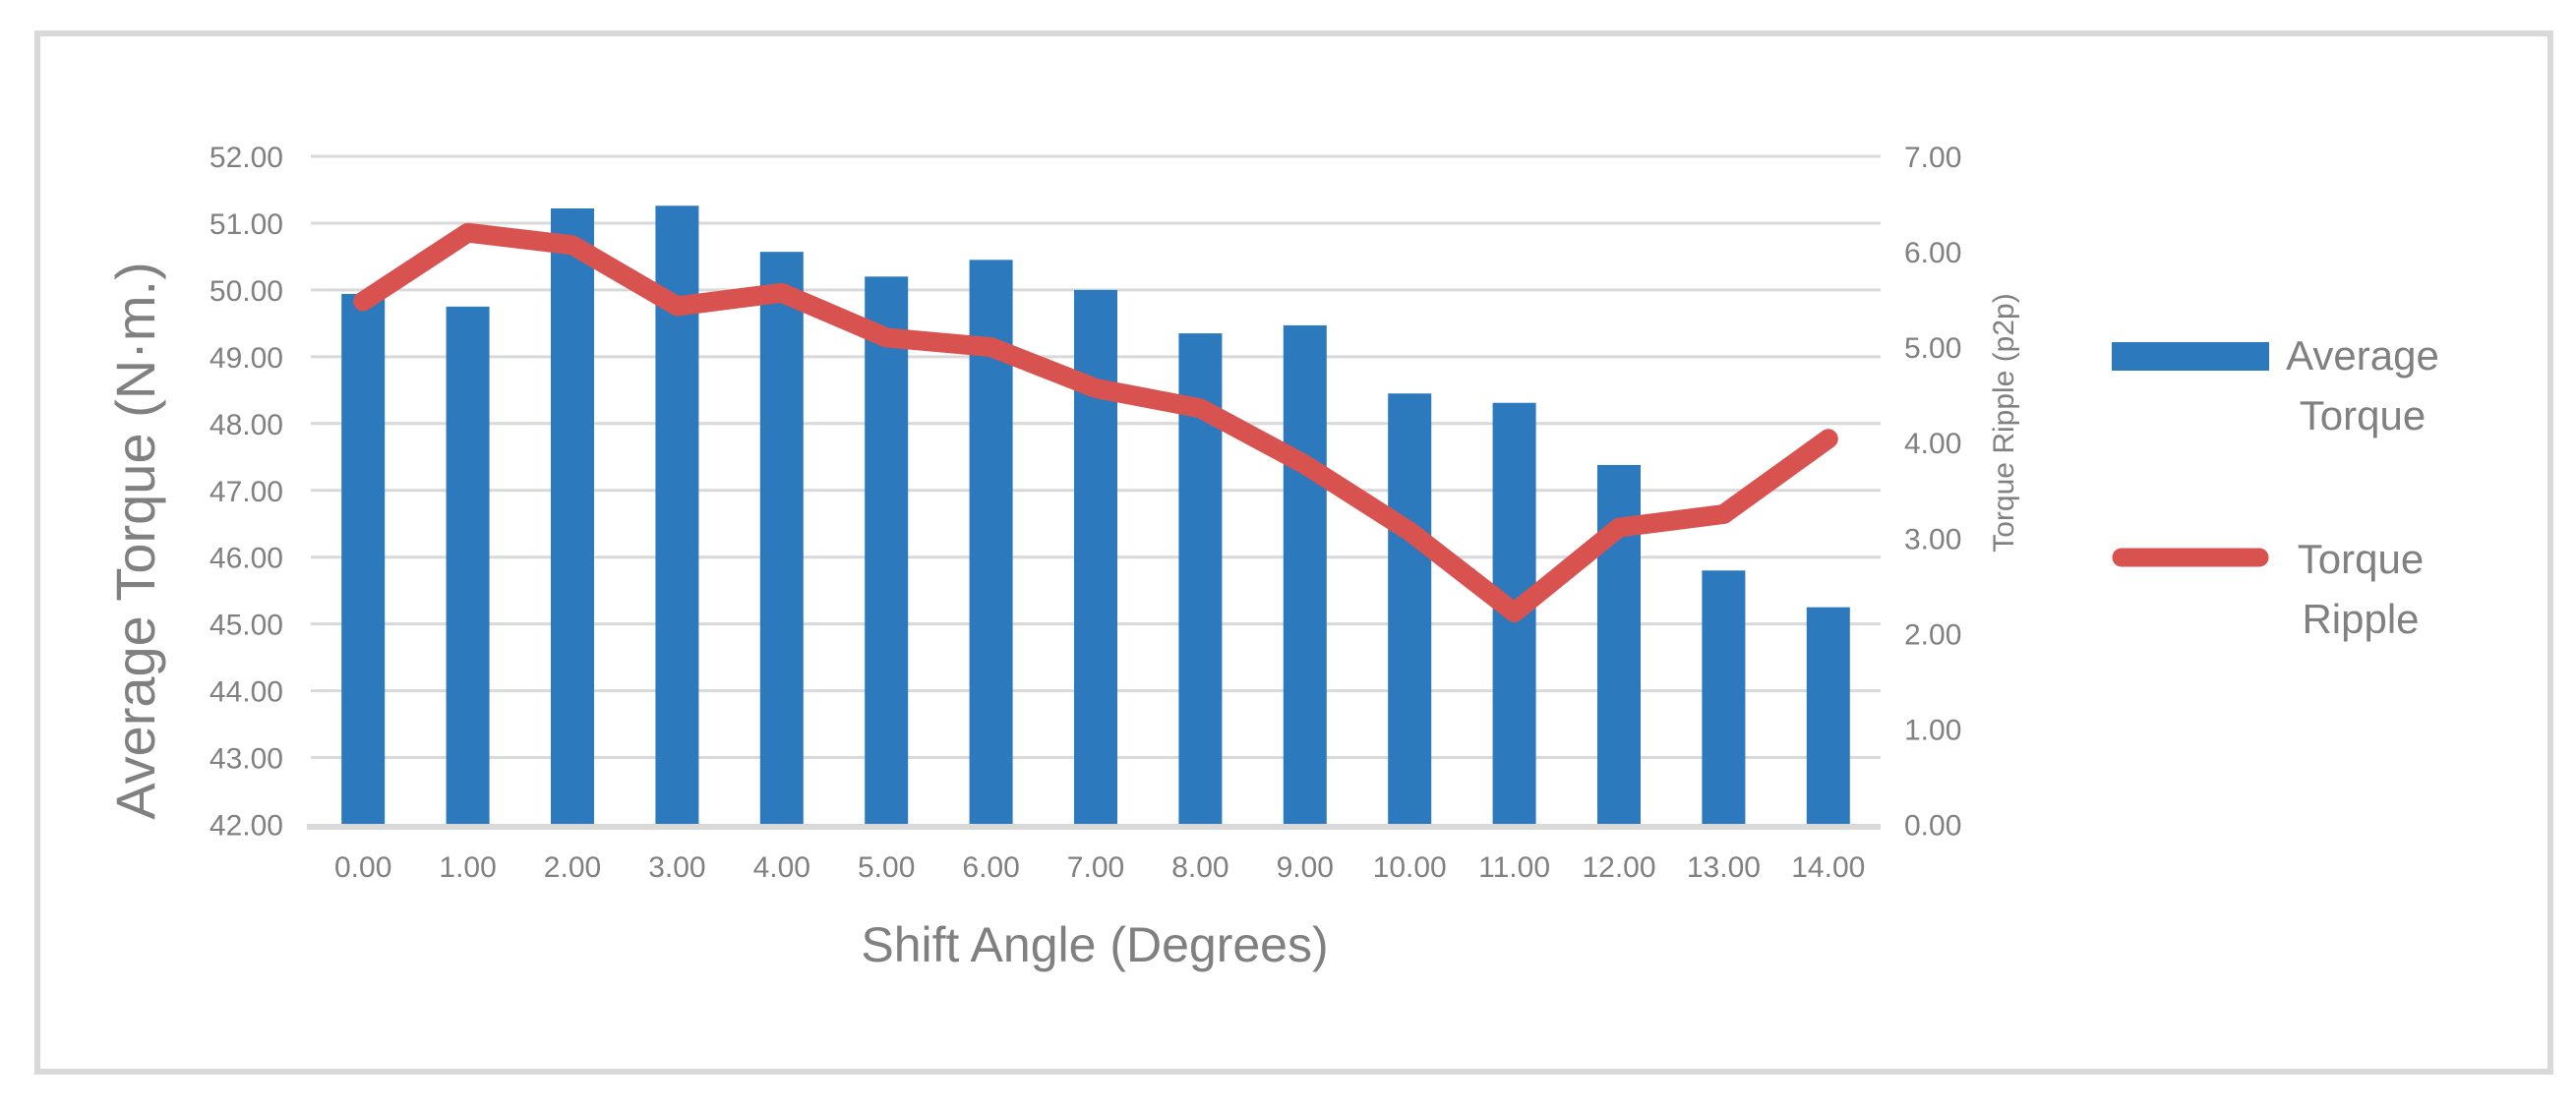  I want to click on left-tick-45.00: 45.00, so click(246, 626).